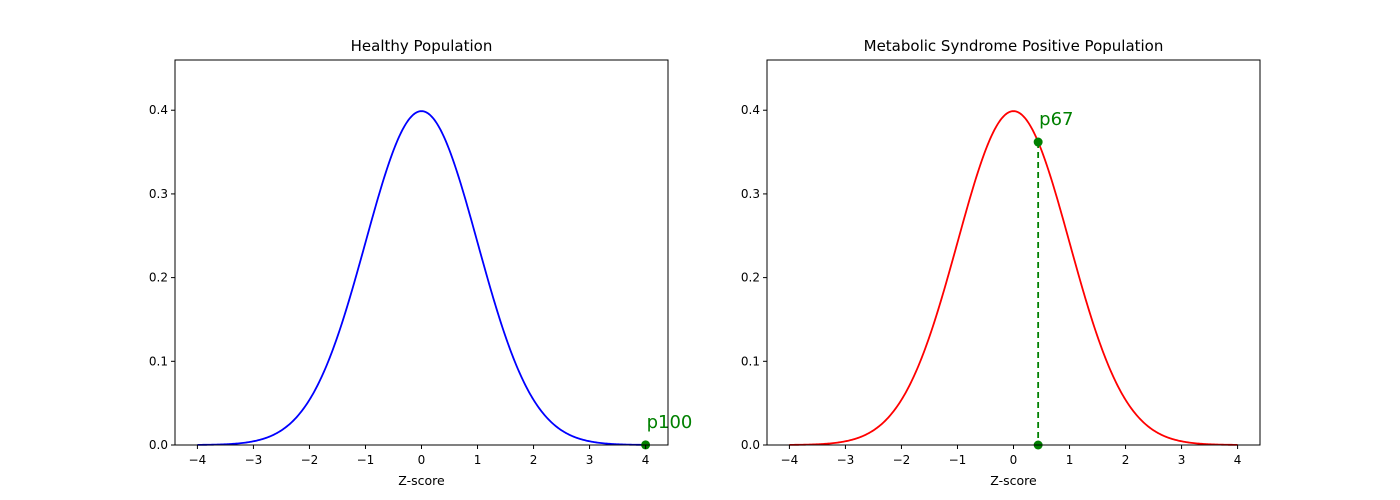  Describe the element at coordinates (1014, 46) in the screenshot. I see `chart-title: Metabolic Syndrome Positive Population` at that location.